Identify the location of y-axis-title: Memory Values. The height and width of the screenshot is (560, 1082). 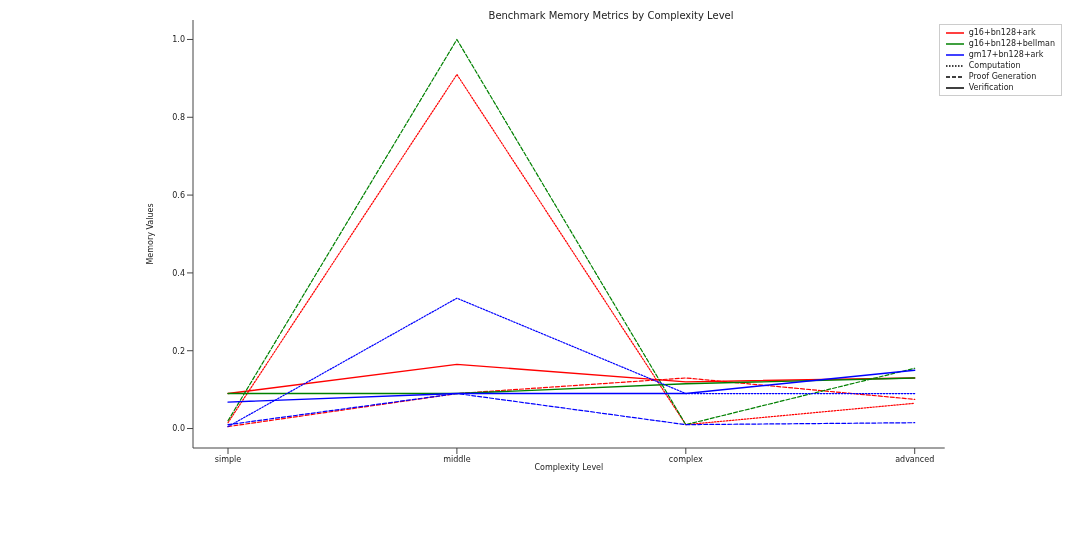
(150, 234).